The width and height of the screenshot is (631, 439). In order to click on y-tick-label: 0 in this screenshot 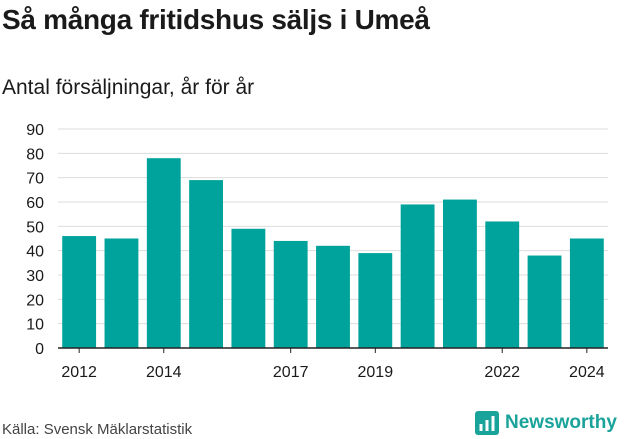, I will do `click(39, 349)`.